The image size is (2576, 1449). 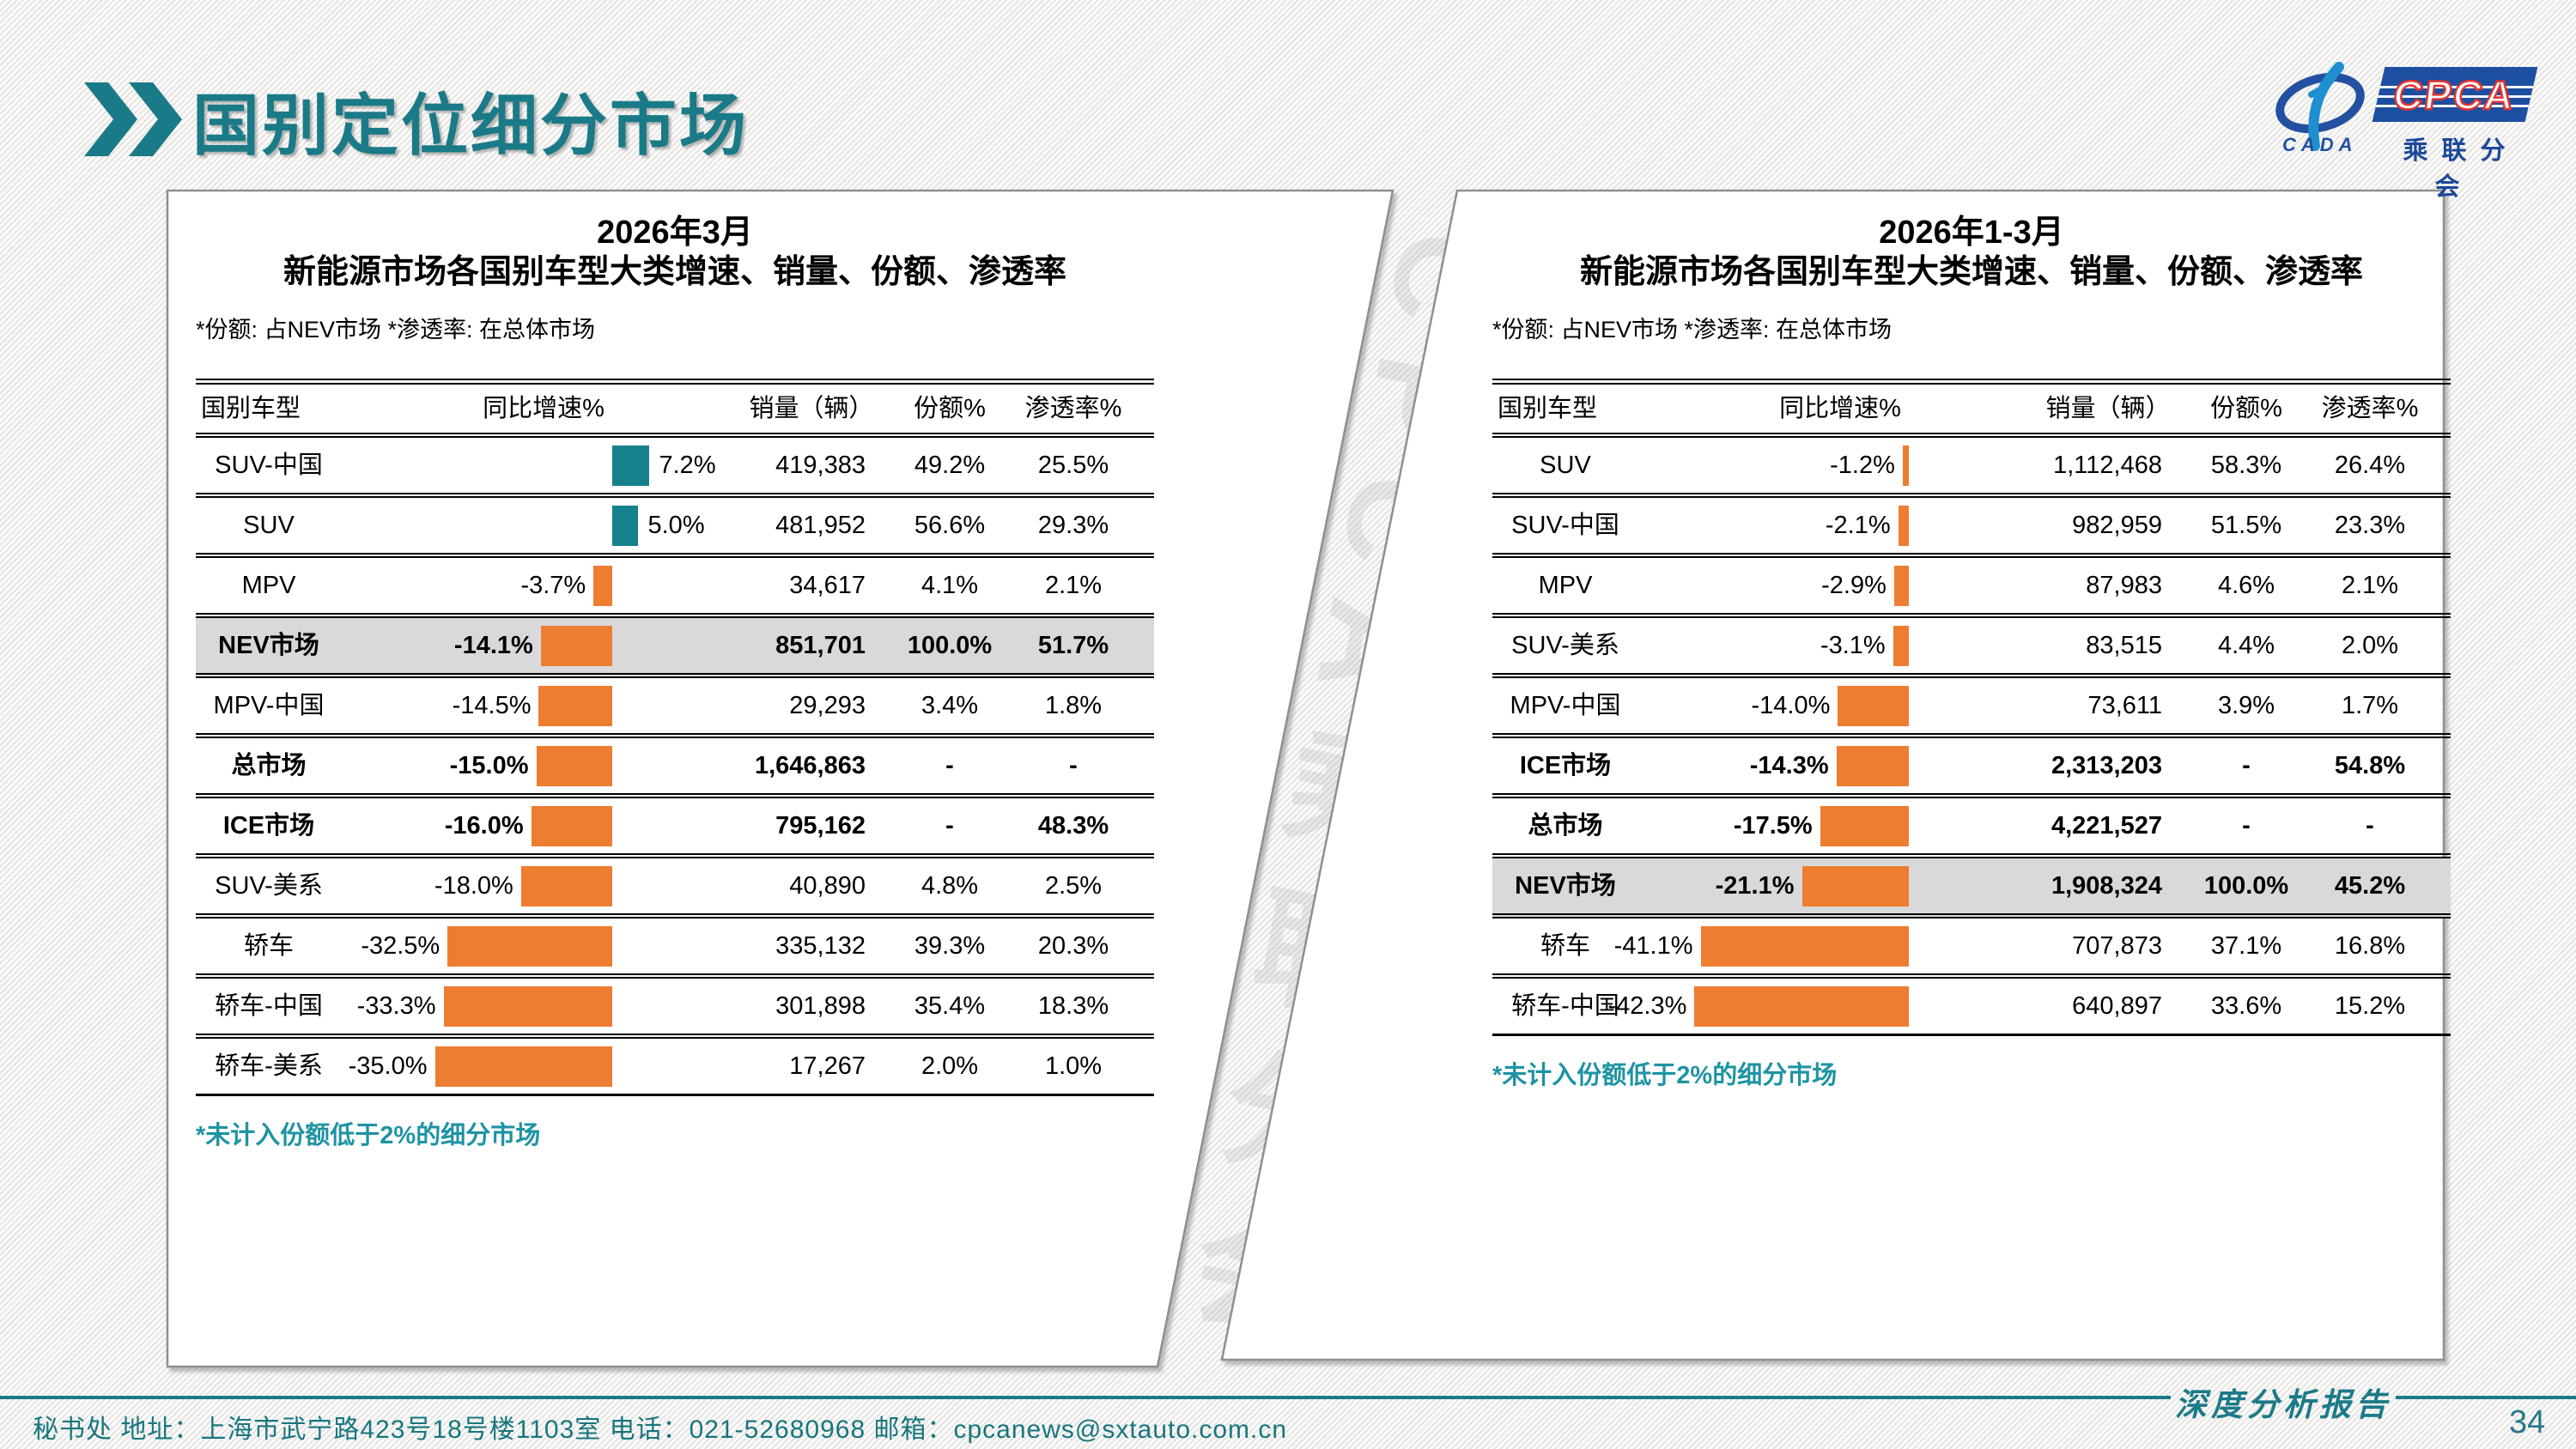 I want to click on sales-value: 2,313,203, so click(x=2106, y=765).